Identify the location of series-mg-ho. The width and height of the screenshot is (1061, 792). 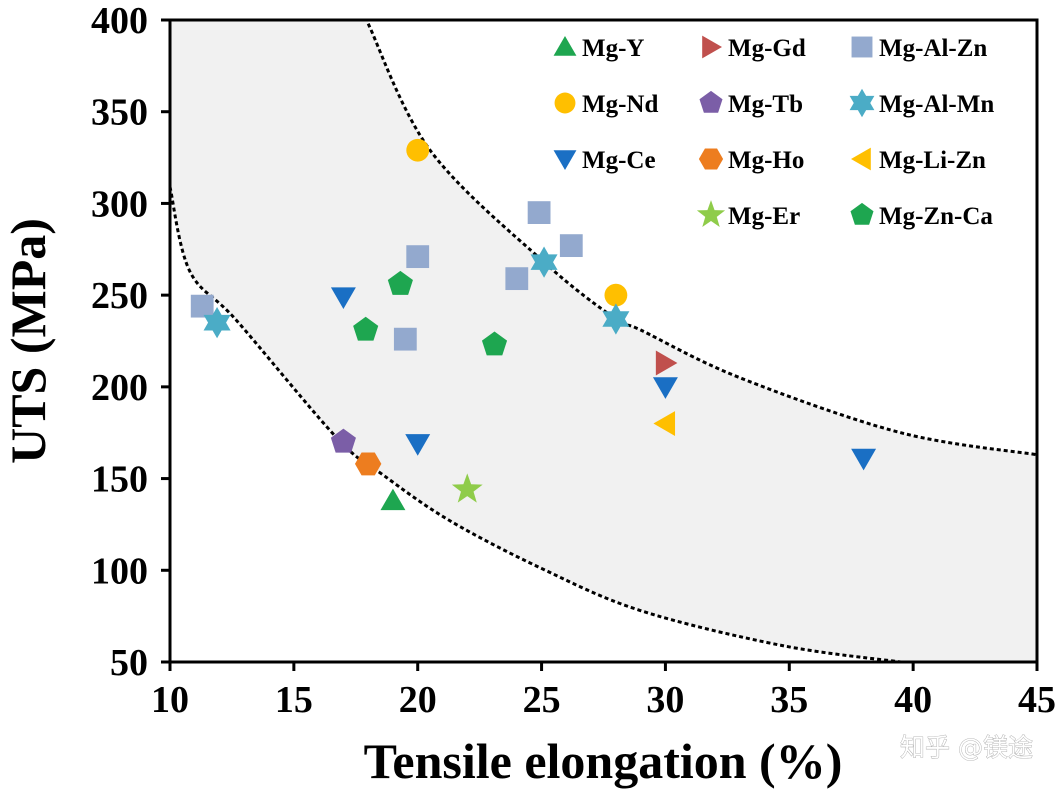
(368, 464).